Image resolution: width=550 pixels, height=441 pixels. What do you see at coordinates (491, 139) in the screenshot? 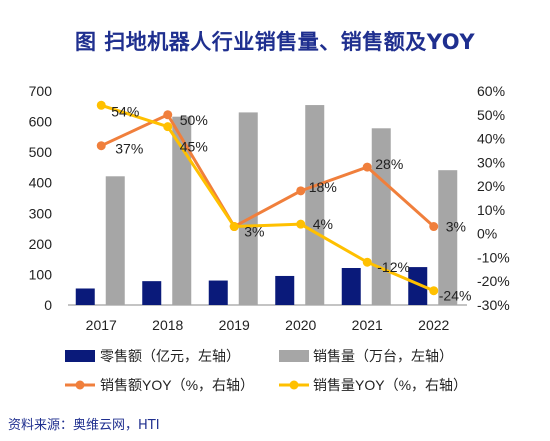
I see `right-axis-tick: 40%` at bounding box center [491, 139].